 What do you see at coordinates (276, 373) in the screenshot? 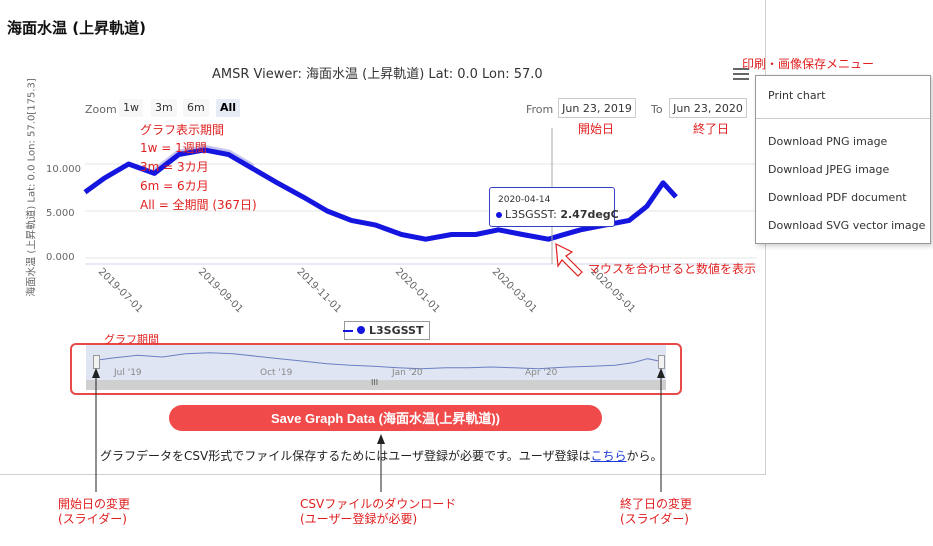
I see `nav-tick: Oct '19` at bounding box center [276, 373].